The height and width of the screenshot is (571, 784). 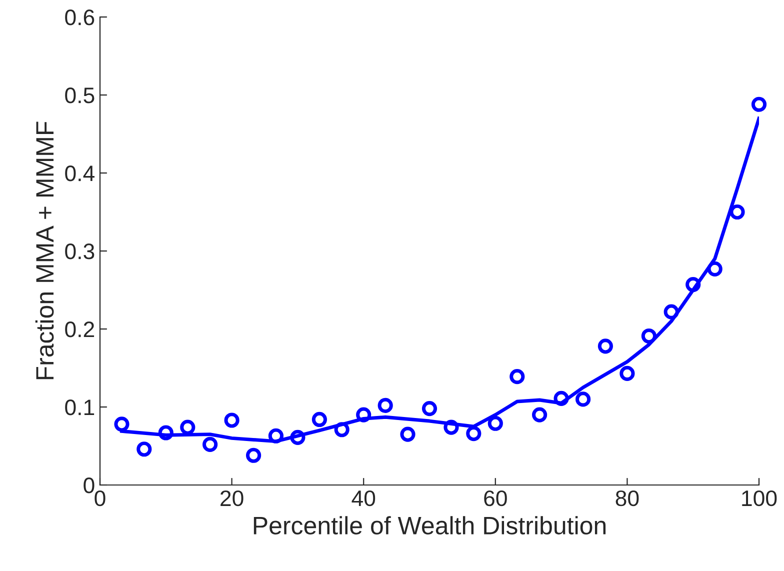 What do you see at coordinates (79, 96) in the screenshot?
I see `y-tick-label: 0.5` at bounding box center [79, 96].